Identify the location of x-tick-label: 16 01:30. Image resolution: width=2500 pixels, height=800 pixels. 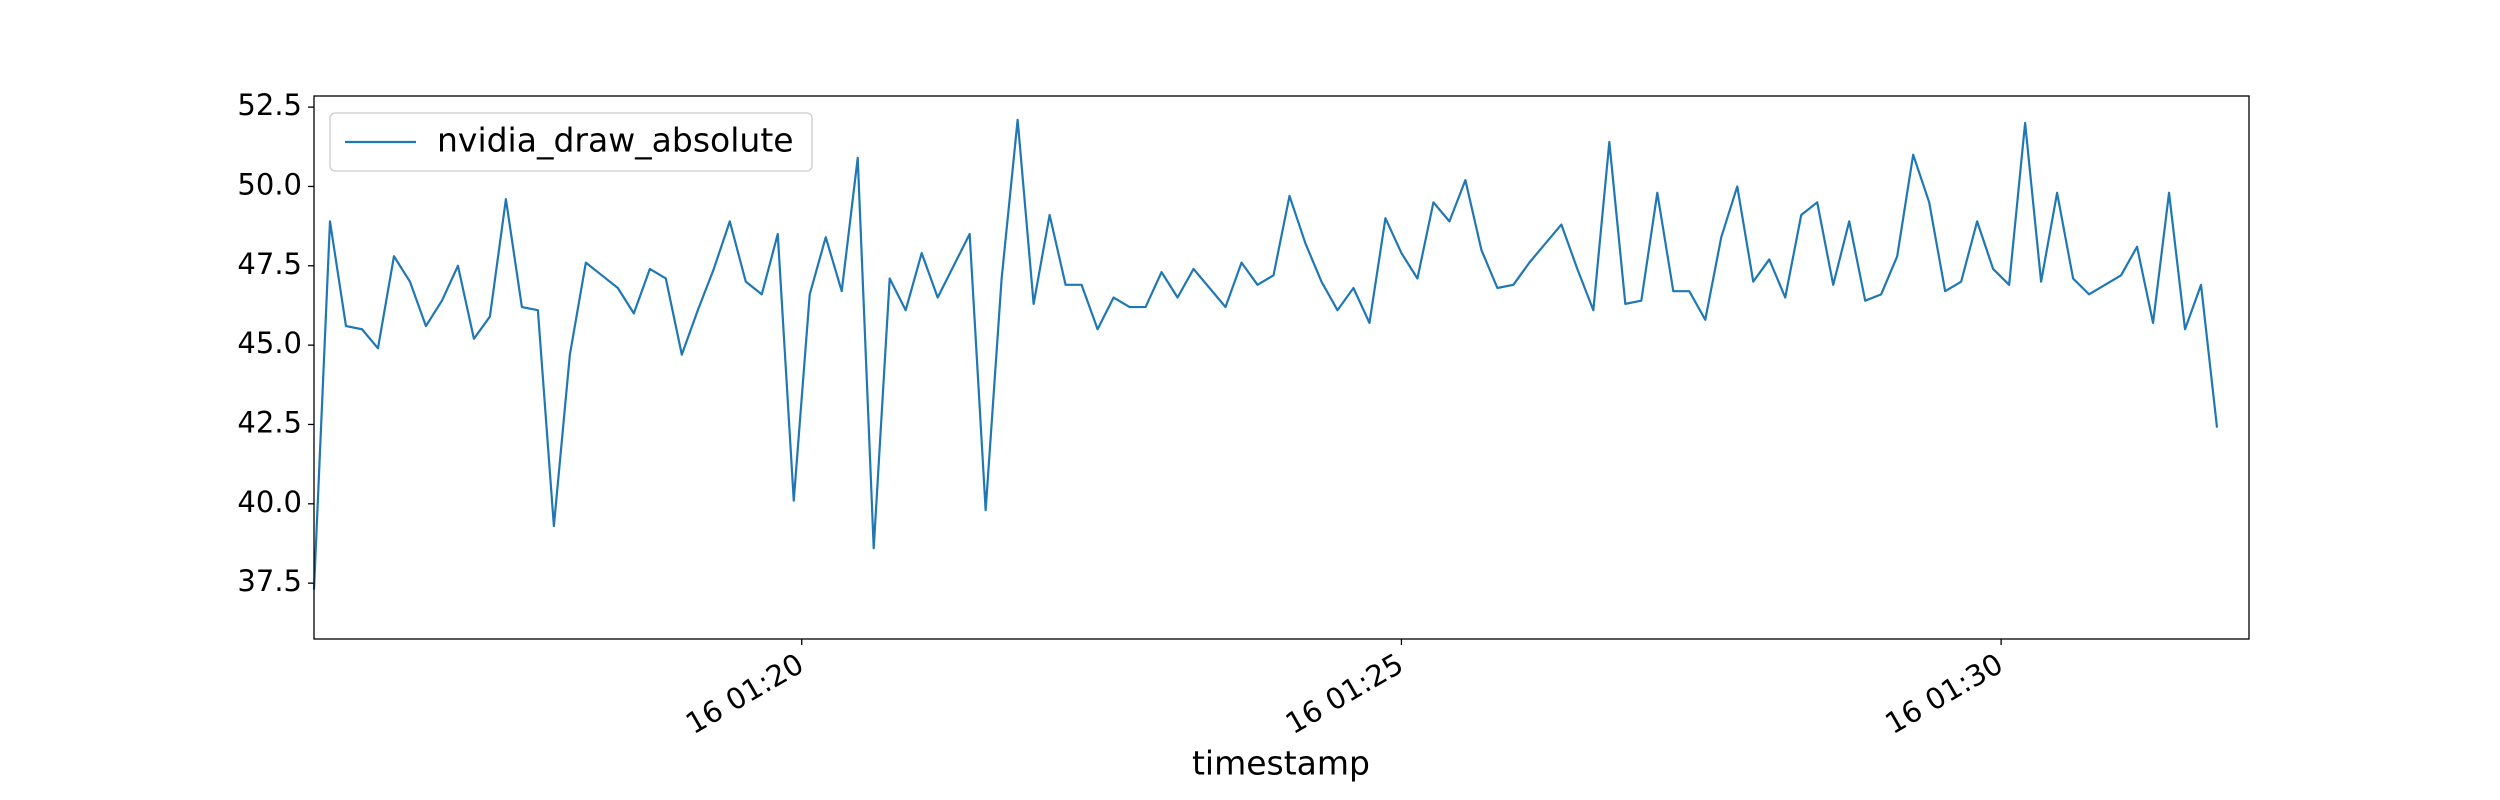
(1943, 694).